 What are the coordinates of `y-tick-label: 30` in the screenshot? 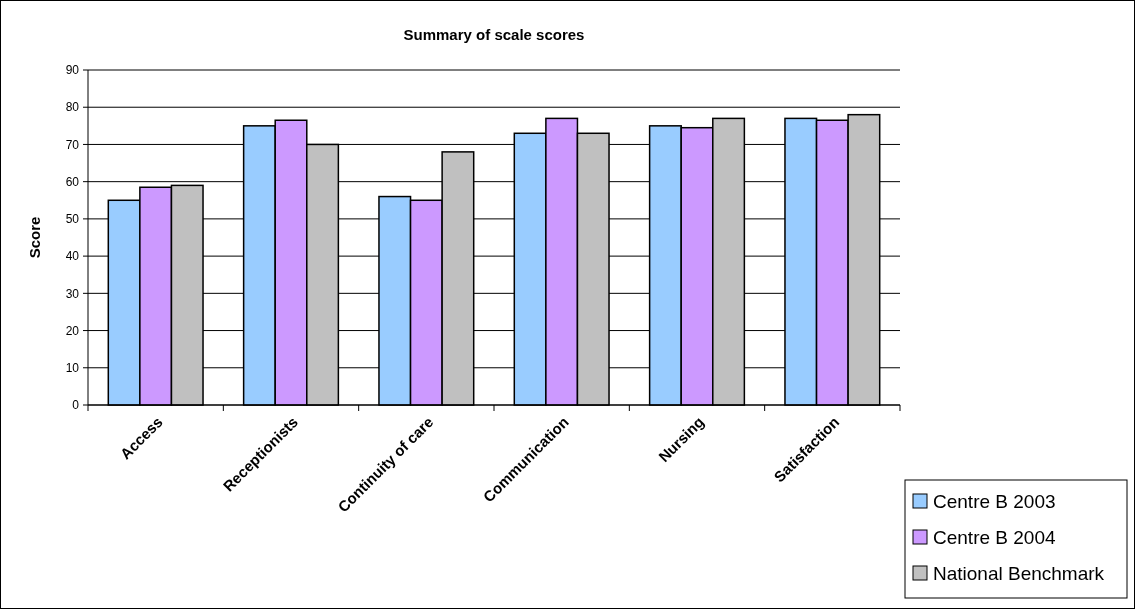 It's located at (72, 293).